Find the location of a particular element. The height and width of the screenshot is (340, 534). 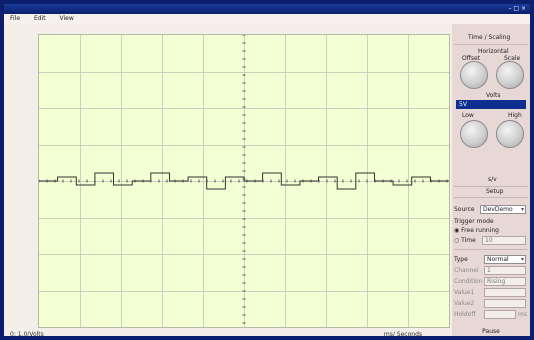

holdoff-unit: ms is located at coordinates (522, 314).